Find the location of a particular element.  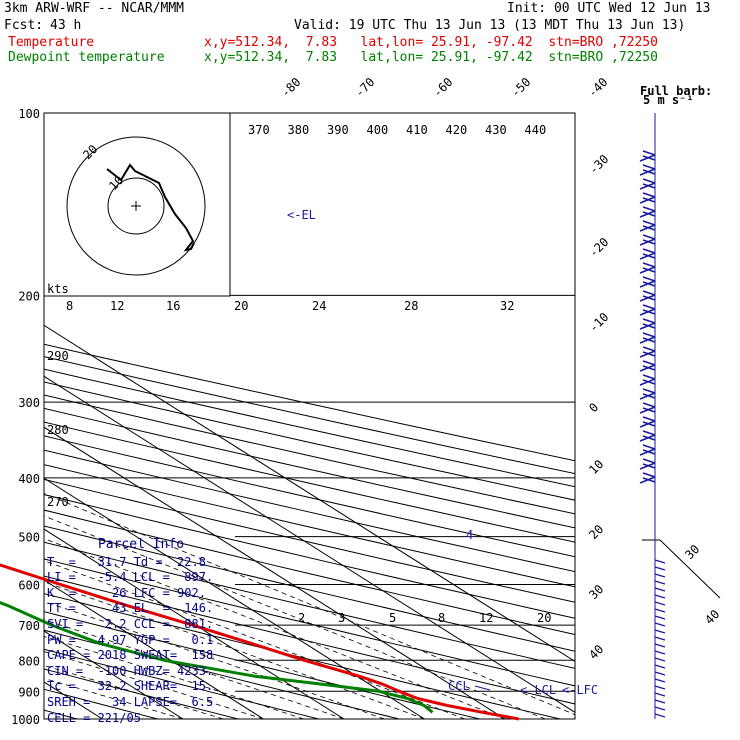

parcel-info-title: Parcel Info is located at coordinates (141, 544).